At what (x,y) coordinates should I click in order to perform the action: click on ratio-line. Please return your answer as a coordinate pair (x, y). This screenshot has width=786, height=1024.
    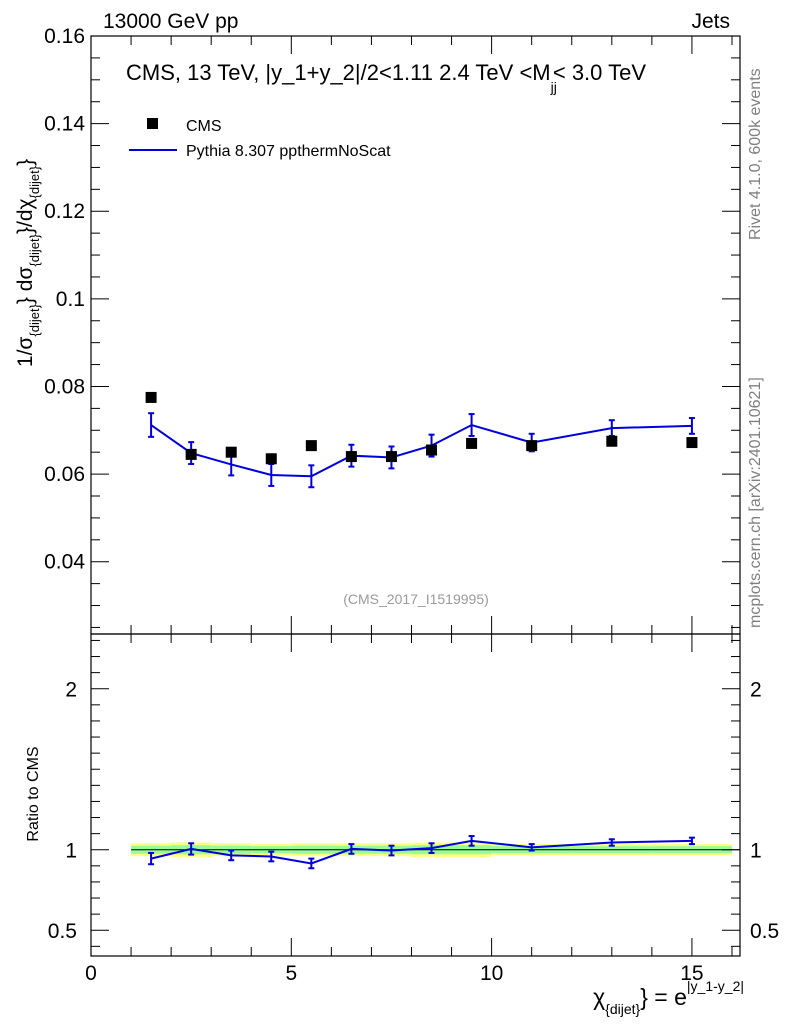
    Looking at the image, I should click on (421, 852).